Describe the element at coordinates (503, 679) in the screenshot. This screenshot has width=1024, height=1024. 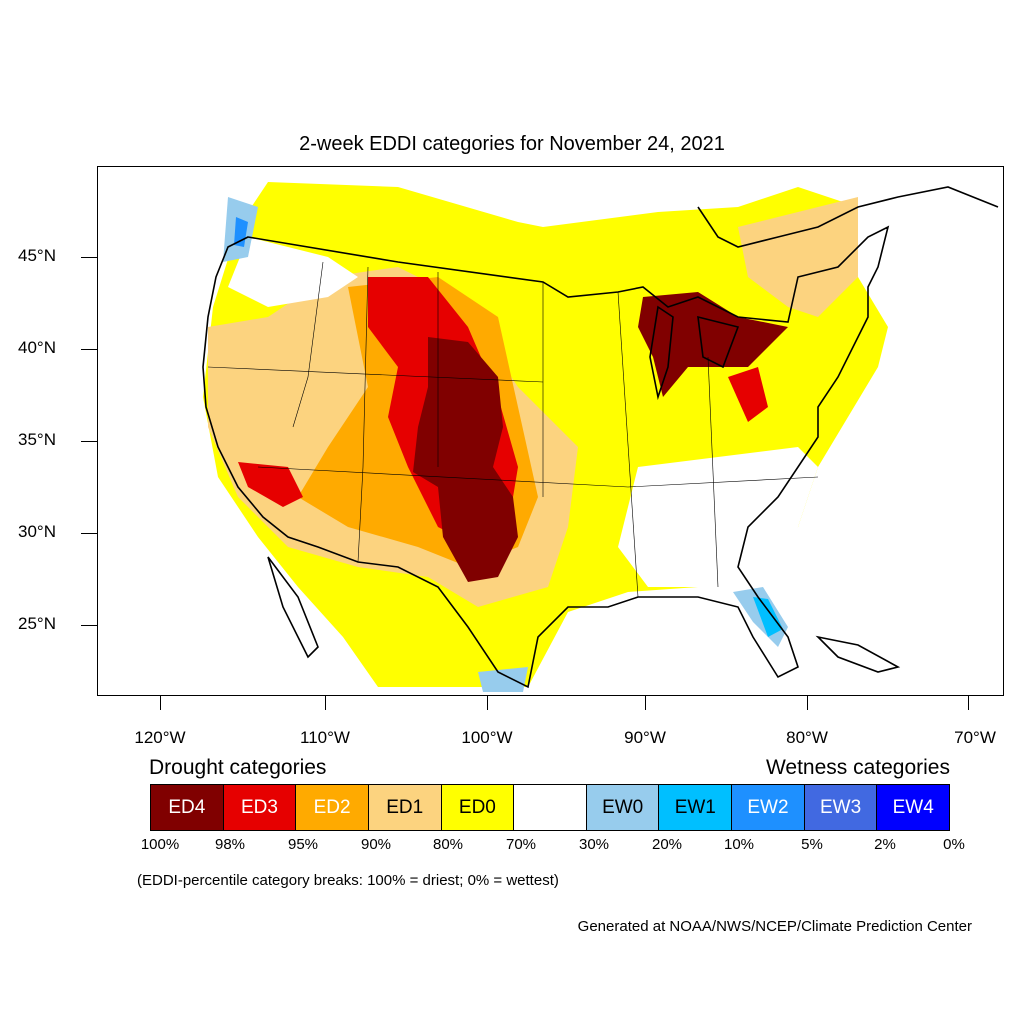
I see `ew0-region-gulf` at that location.